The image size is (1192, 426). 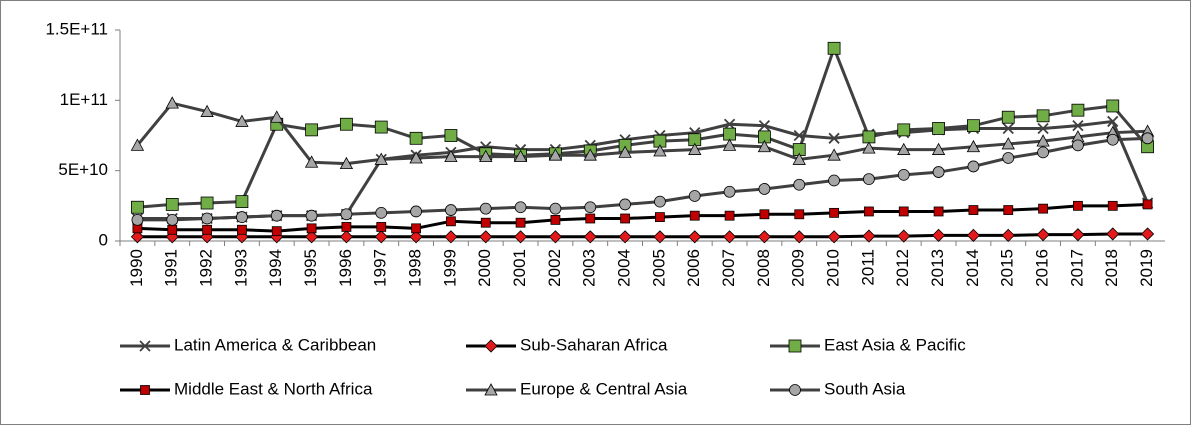 I want to click on x-tick-label: 2014, so click(x=972, y=268).